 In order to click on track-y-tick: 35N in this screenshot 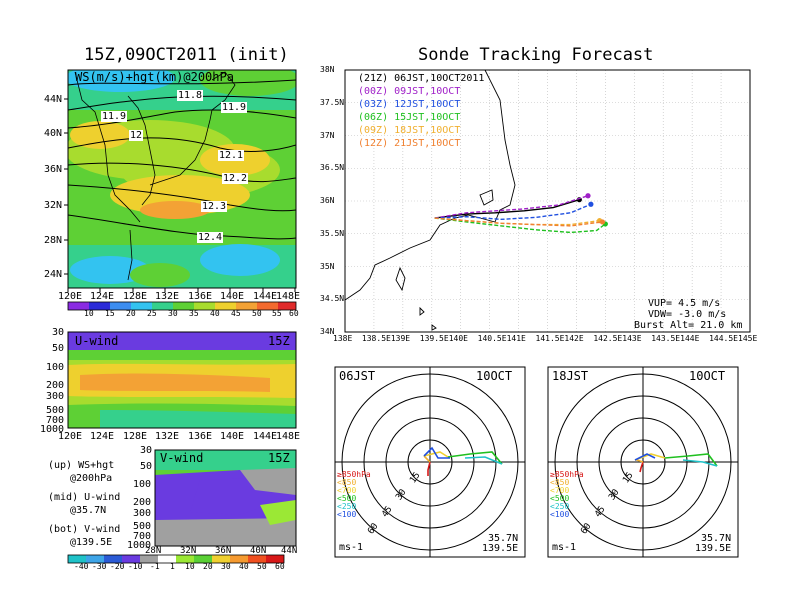, I will do `click(327, 266)`.